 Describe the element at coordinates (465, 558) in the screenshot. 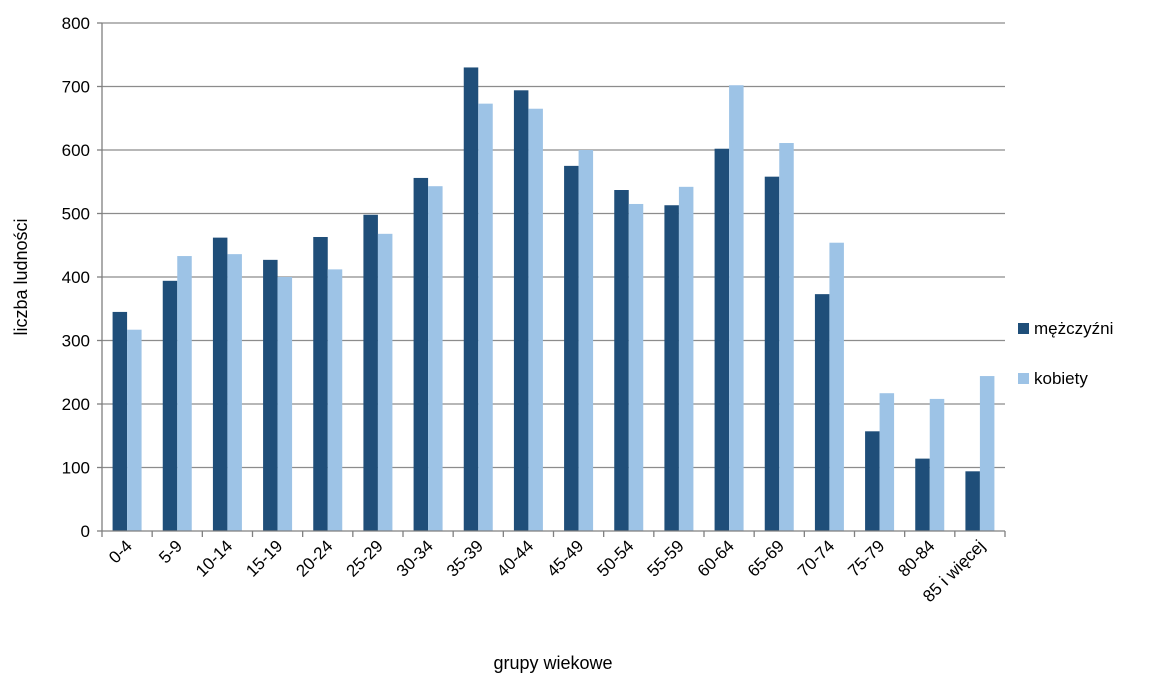

I see `x-tick-label: 35-39` at that location.